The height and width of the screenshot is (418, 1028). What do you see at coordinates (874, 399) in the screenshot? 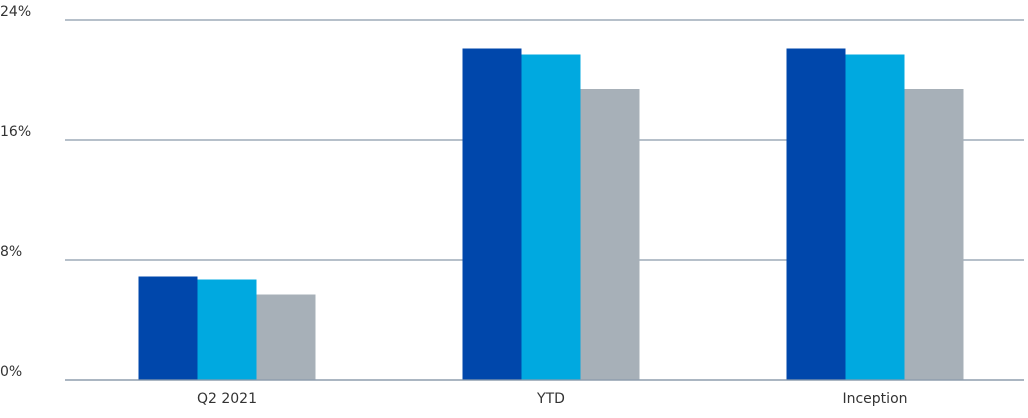
I see `x-tick-label: Inception` at bounding box center [874, 399].